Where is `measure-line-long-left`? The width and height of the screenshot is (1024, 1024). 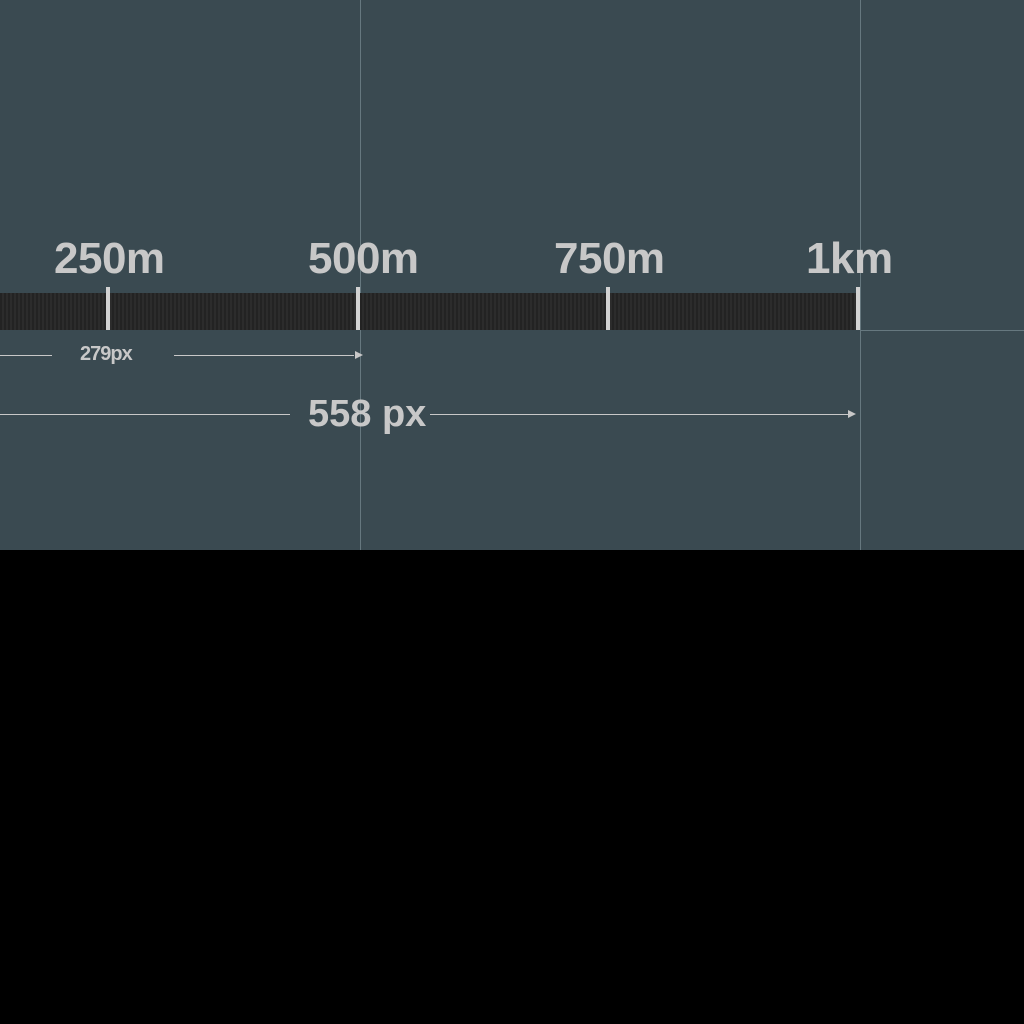
measure-line-long-left is located at coordinates (145, 414).